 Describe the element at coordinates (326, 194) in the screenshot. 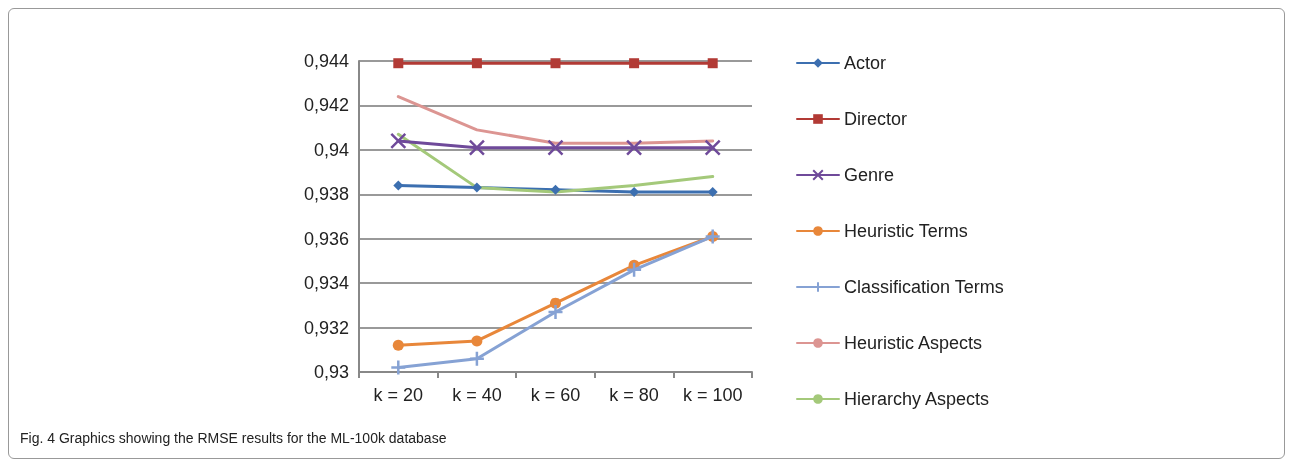

I see `y-tick-label: 0,938` at that location.